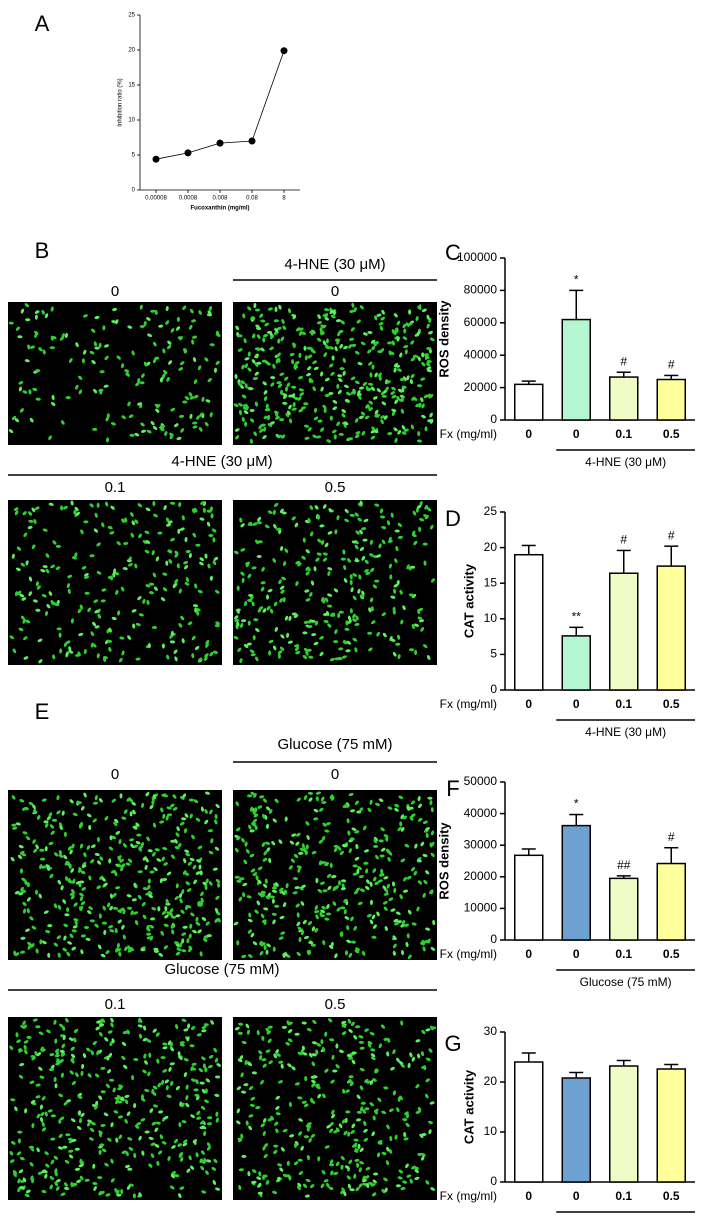 The image size is (715, 1217). What do you see at coordinates (624, 1124) in the screenshot?
I see `bar` at bounding box center [624, 1124].